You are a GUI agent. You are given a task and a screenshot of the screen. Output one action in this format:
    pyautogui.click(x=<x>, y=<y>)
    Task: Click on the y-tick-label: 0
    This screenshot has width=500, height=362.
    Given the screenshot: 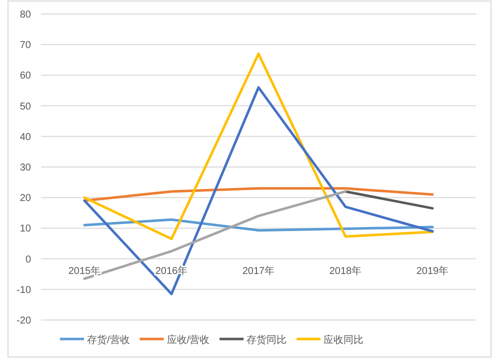 What is the action you would take?
    pyautogui.click(x=28, y=260)
    